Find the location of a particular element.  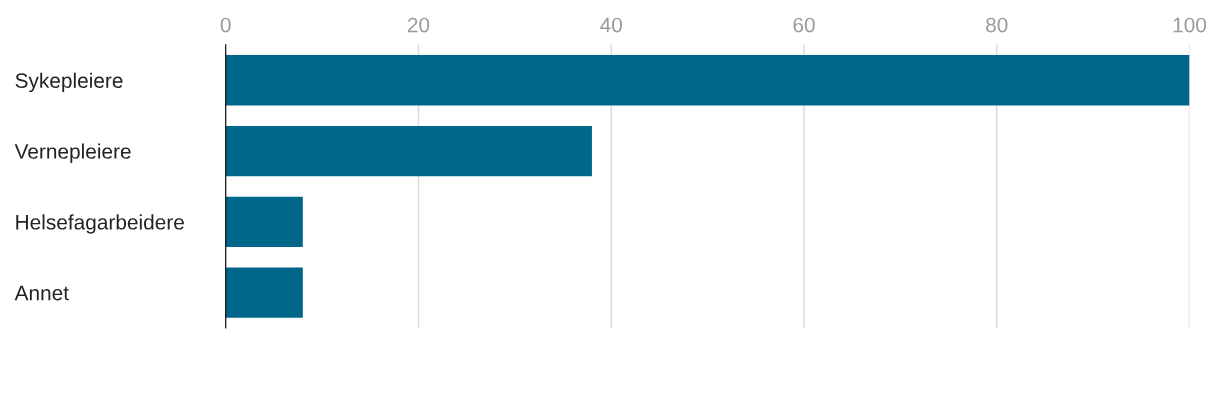

x-tick-label: 40 is located at coordinates (611, 25).